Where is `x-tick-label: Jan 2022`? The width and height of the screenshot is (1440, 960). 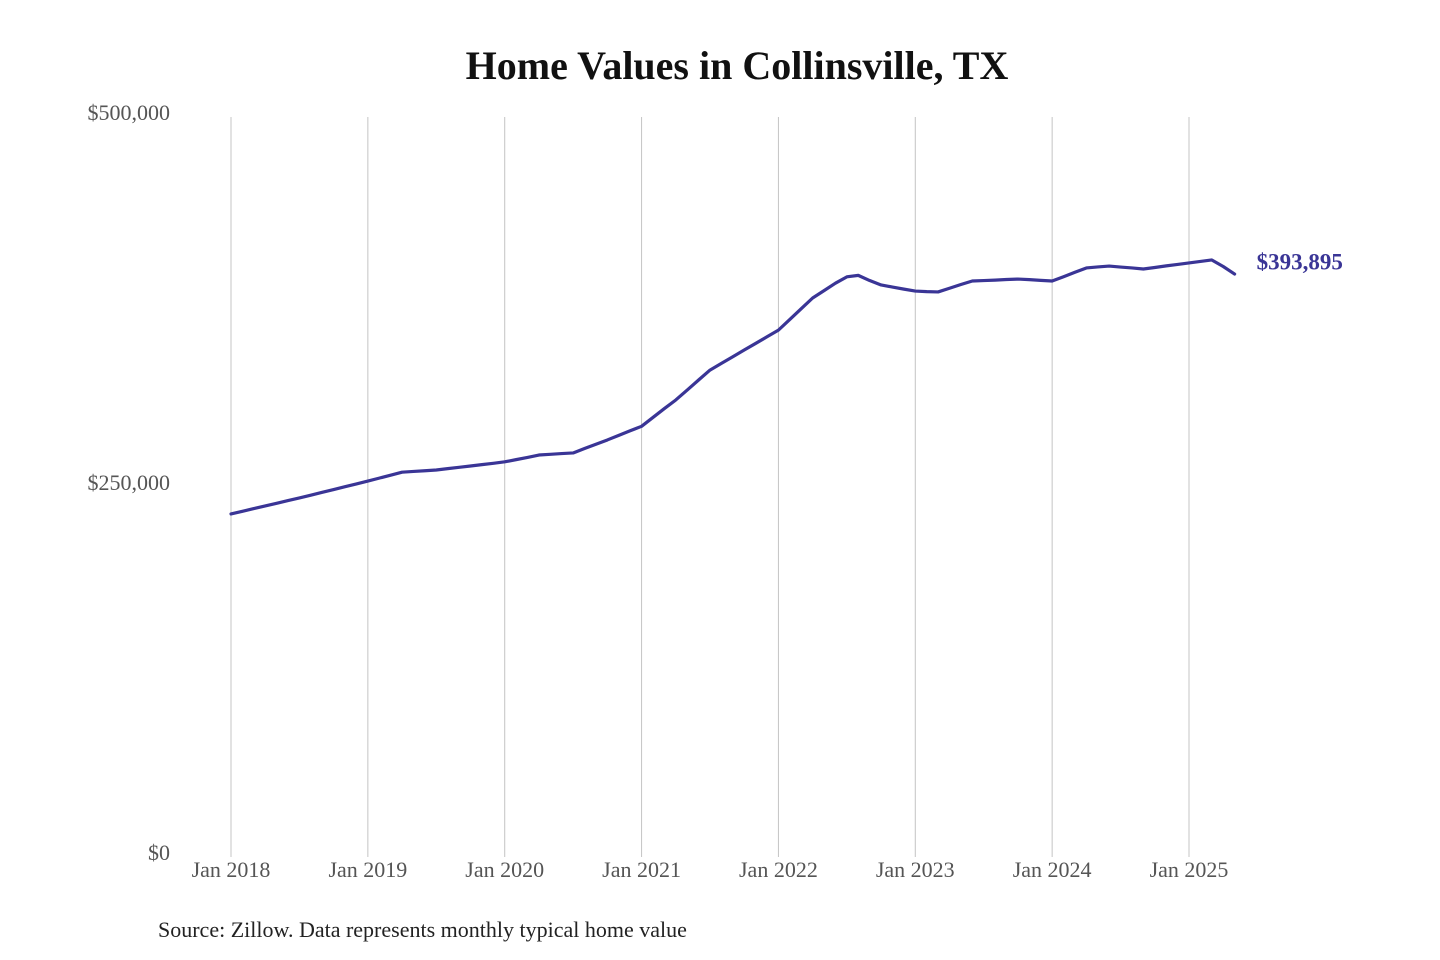 x-tick-label: Jan 2022 is located at coordinates (778, 869).